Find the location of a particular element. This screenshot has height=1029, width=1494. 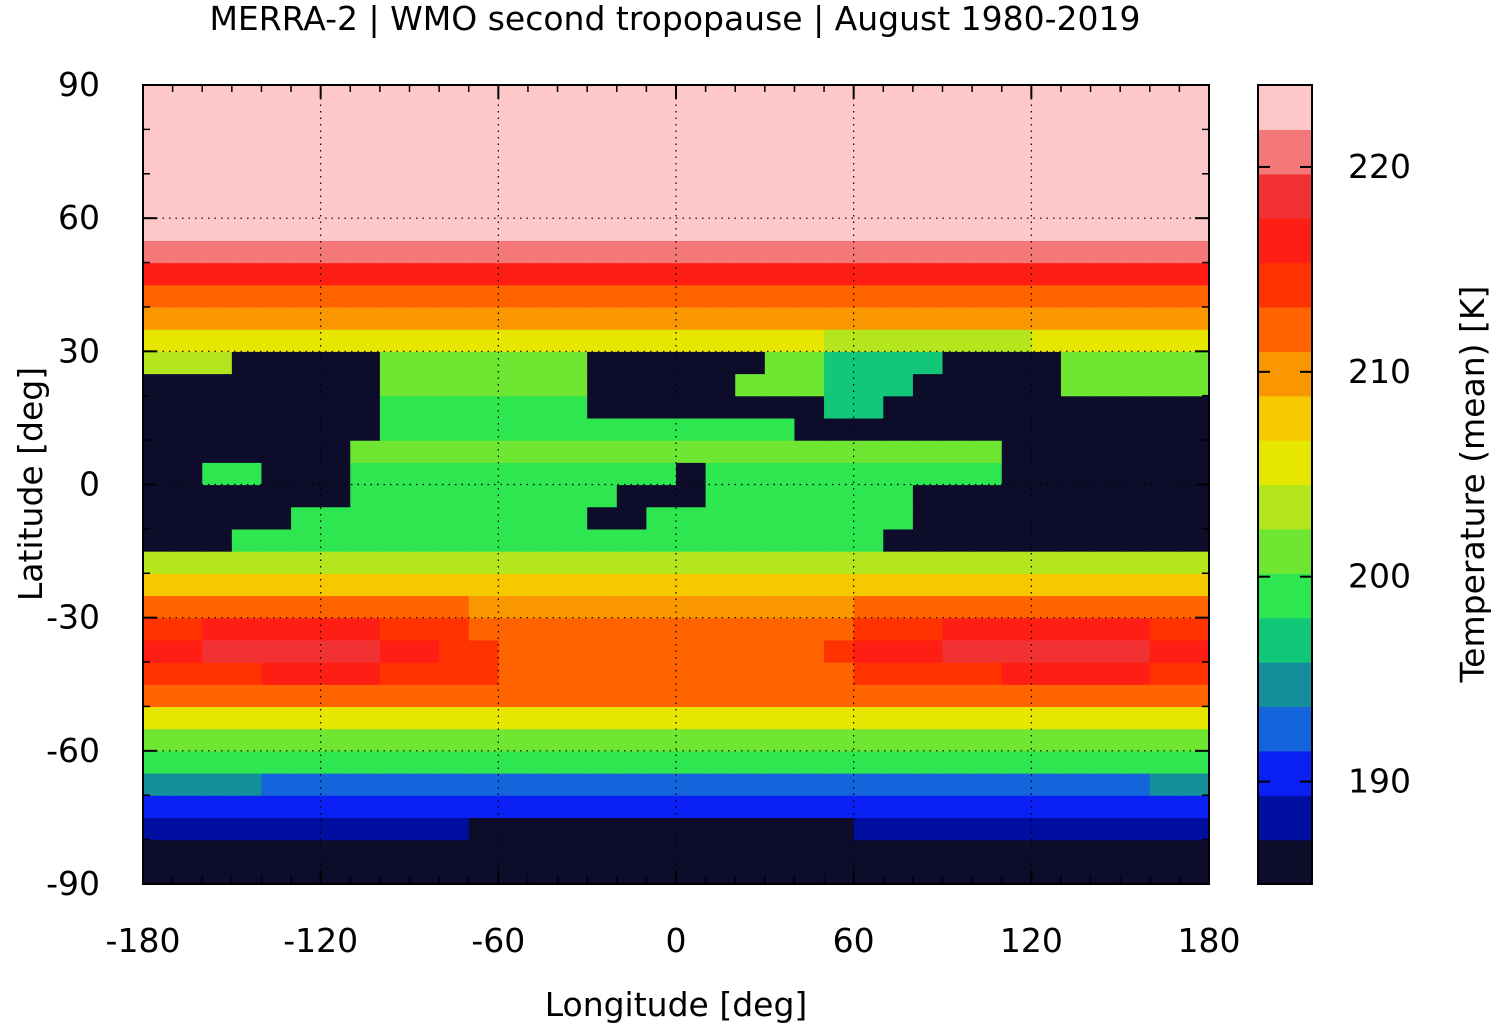

x-axis-label: Longitude [deg] is located at coordinates (676, 1004).